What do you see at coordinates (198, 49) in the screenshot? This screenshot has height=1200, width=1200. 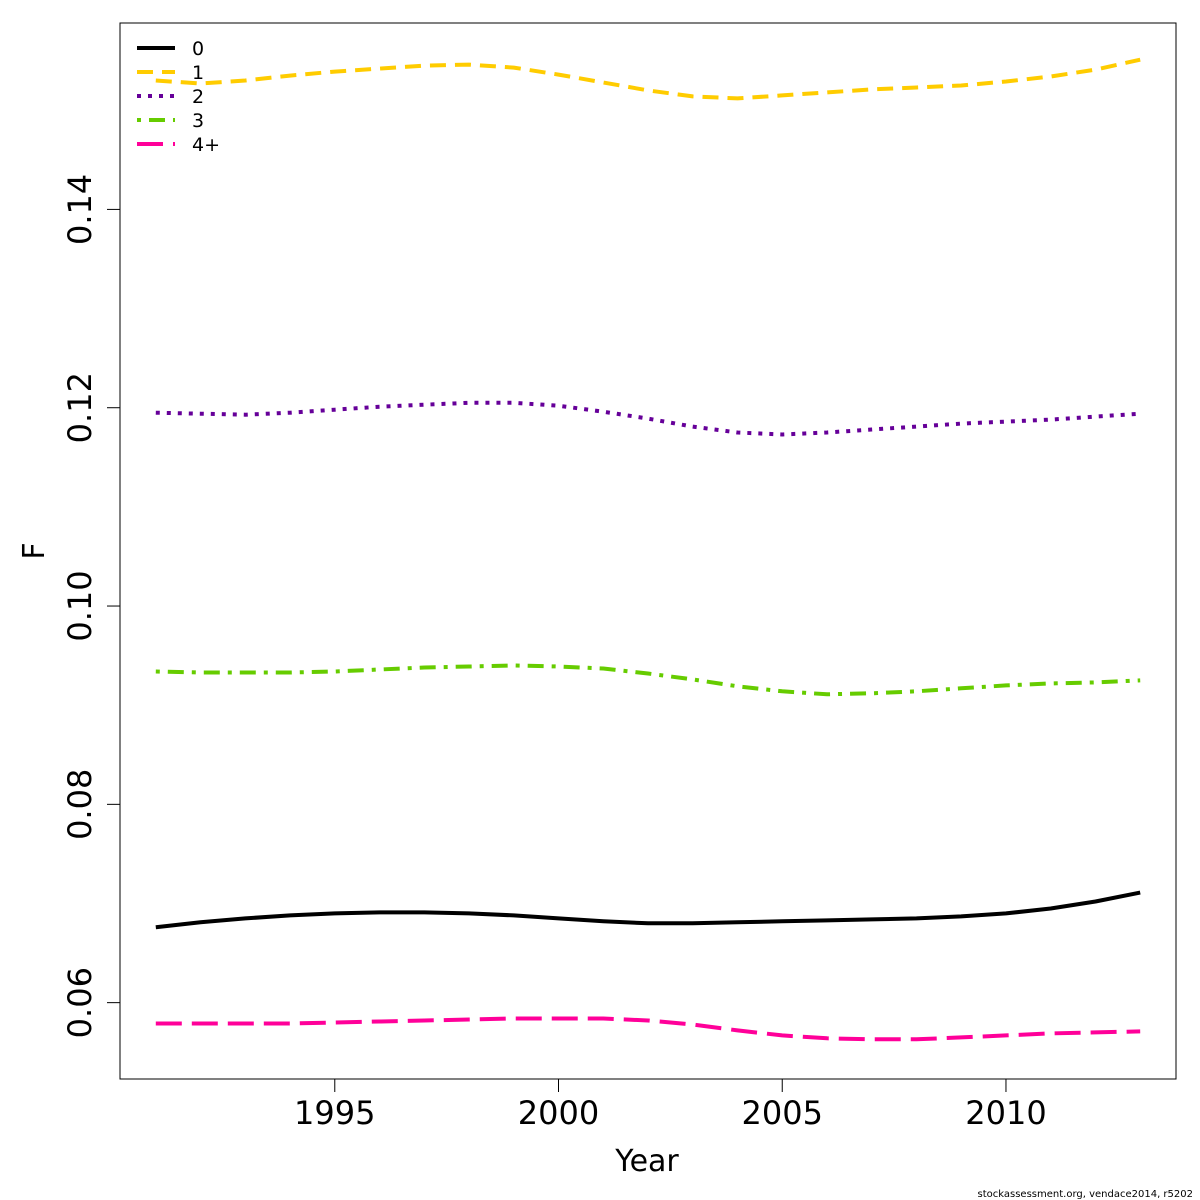 I see `legend-label-0: 0` at bounding box center [198, 49].